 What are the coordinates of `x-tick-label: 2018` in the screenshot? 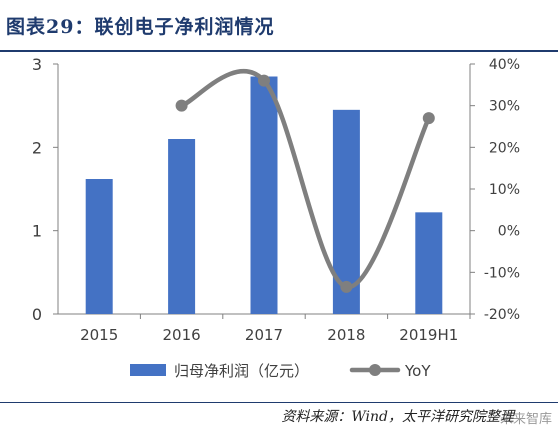 It's located at (346, 335).